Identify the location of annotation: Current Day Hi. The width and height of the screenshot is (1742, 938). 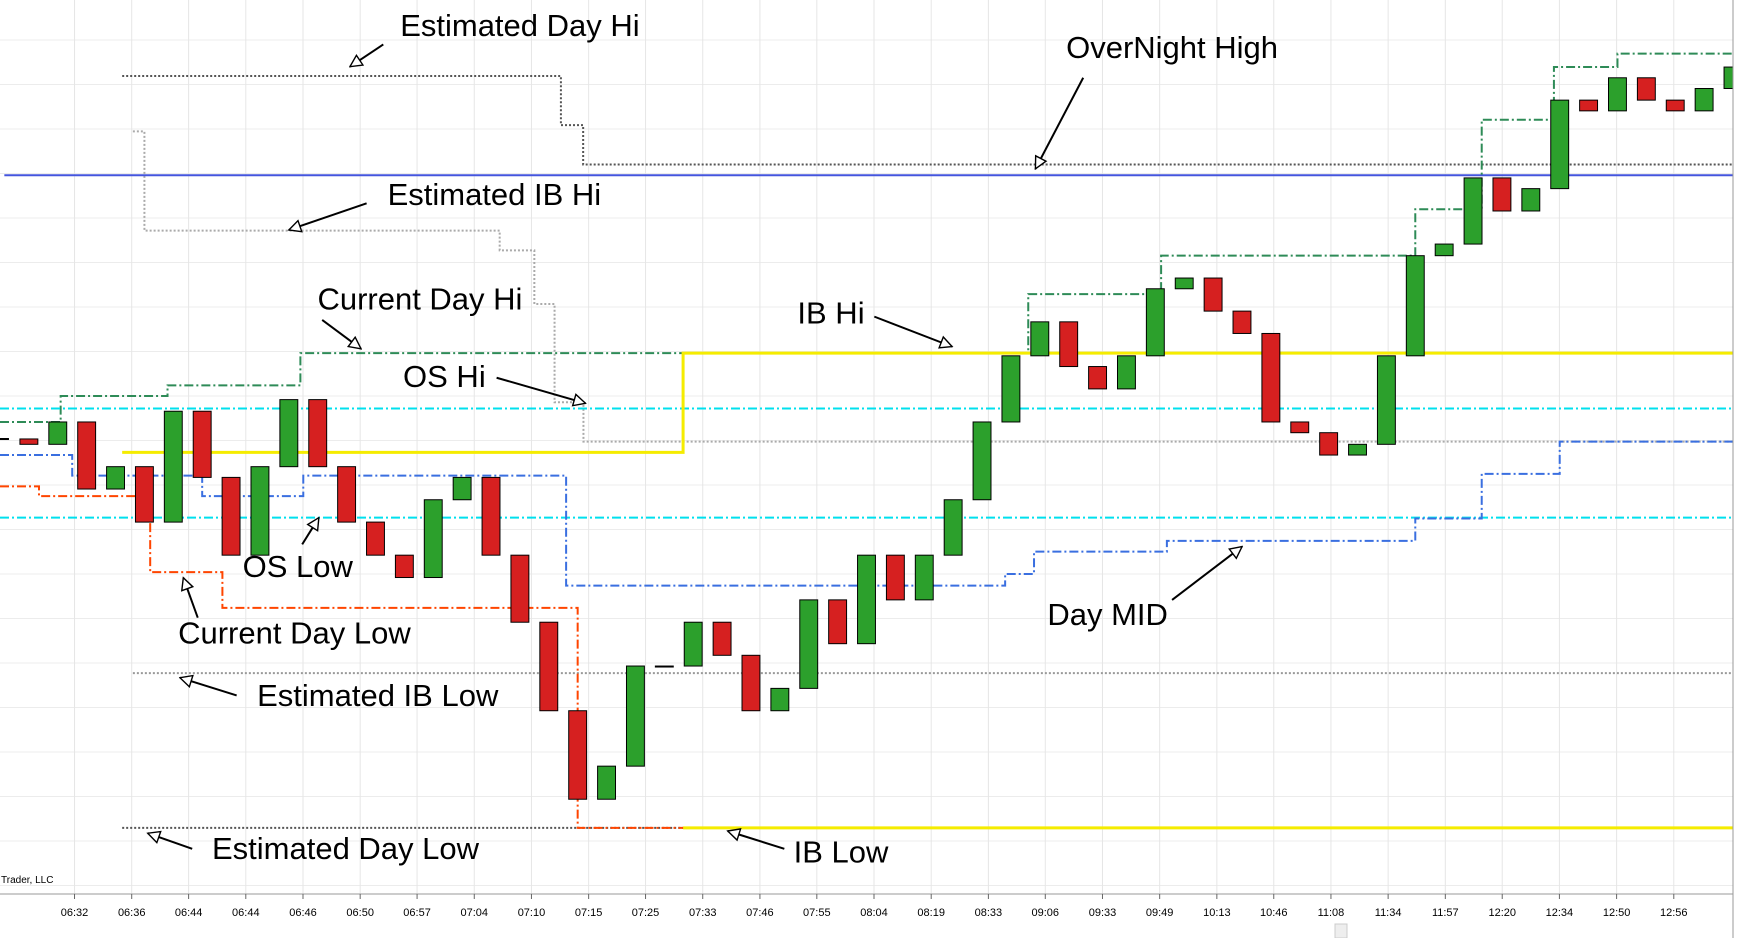
(419, 298).